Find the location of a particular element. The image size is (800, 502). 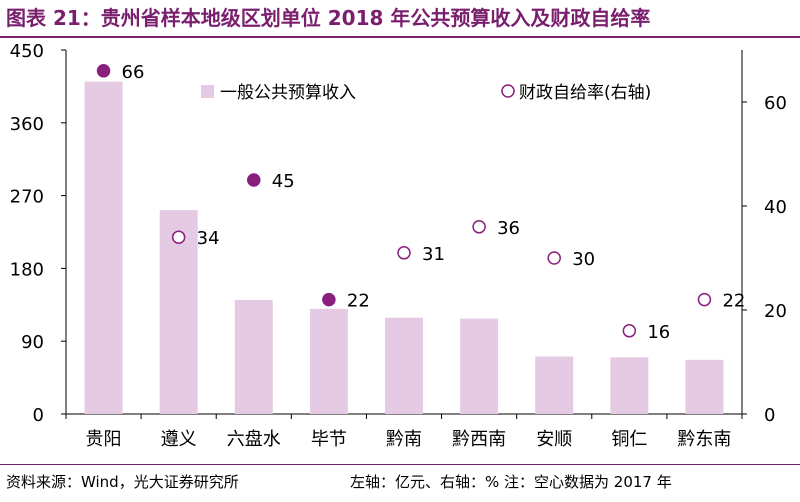

category-label: 黔南 is located at coordinates (404, 439).